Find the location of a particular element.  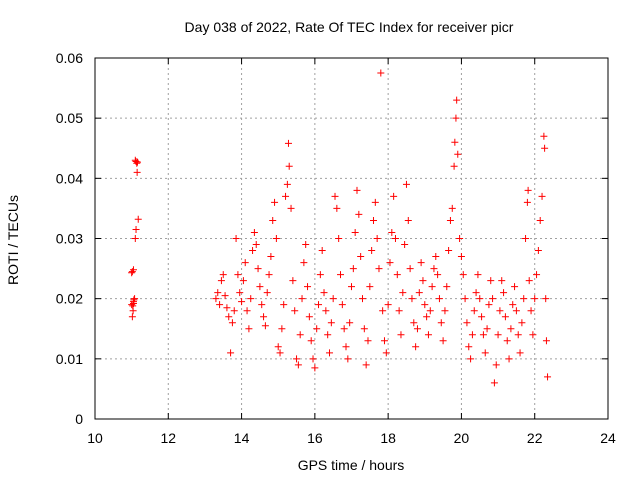

y-tick-label: 0.06 is located at coordinates (69, 58).